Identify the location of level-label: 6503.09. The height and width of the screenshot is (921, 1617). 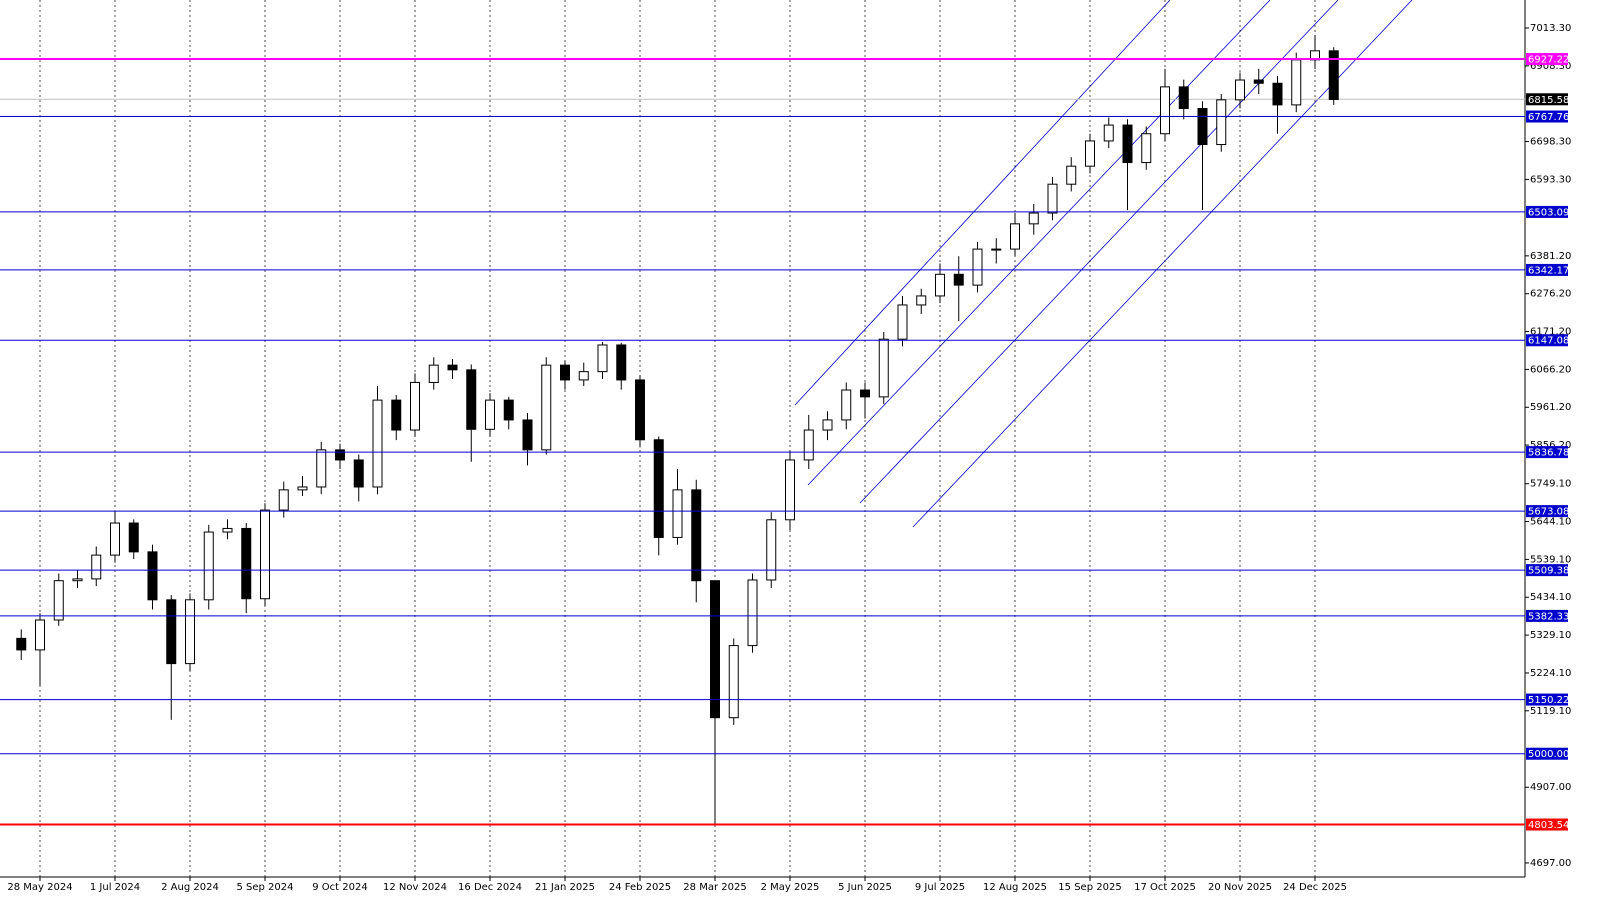
(1548, 212).